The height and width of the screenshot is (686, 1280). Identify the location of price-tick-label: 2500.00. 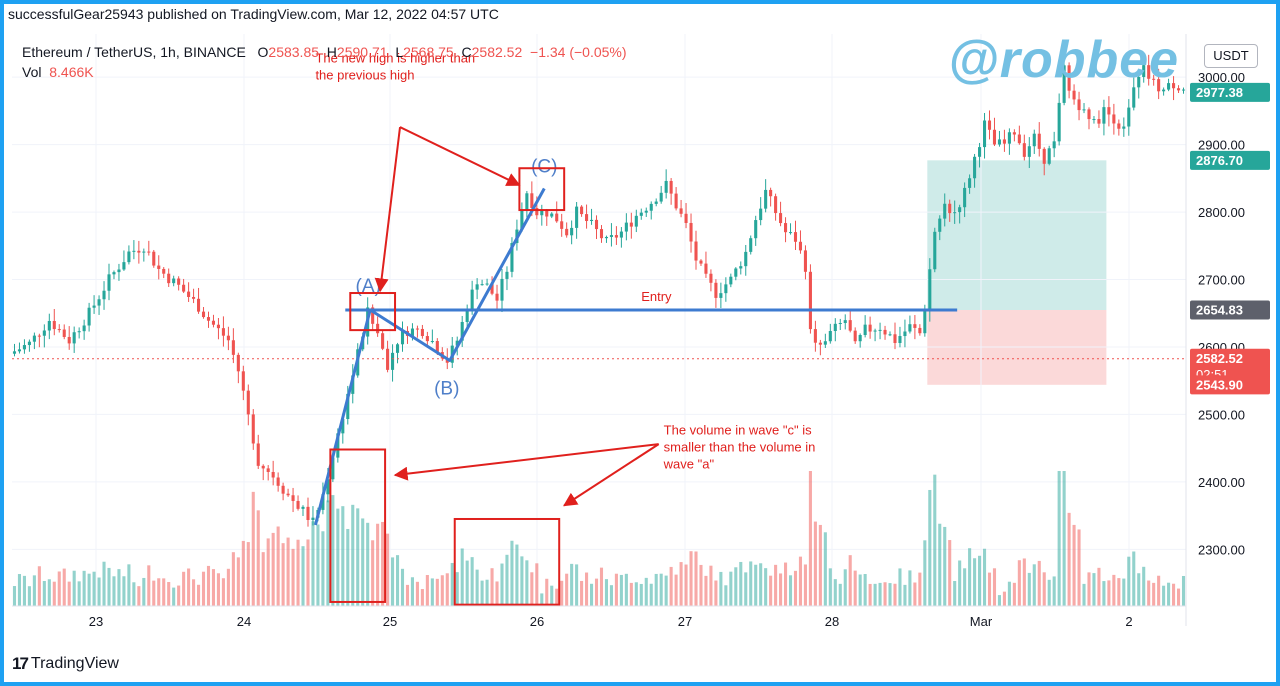
(1221, 414).